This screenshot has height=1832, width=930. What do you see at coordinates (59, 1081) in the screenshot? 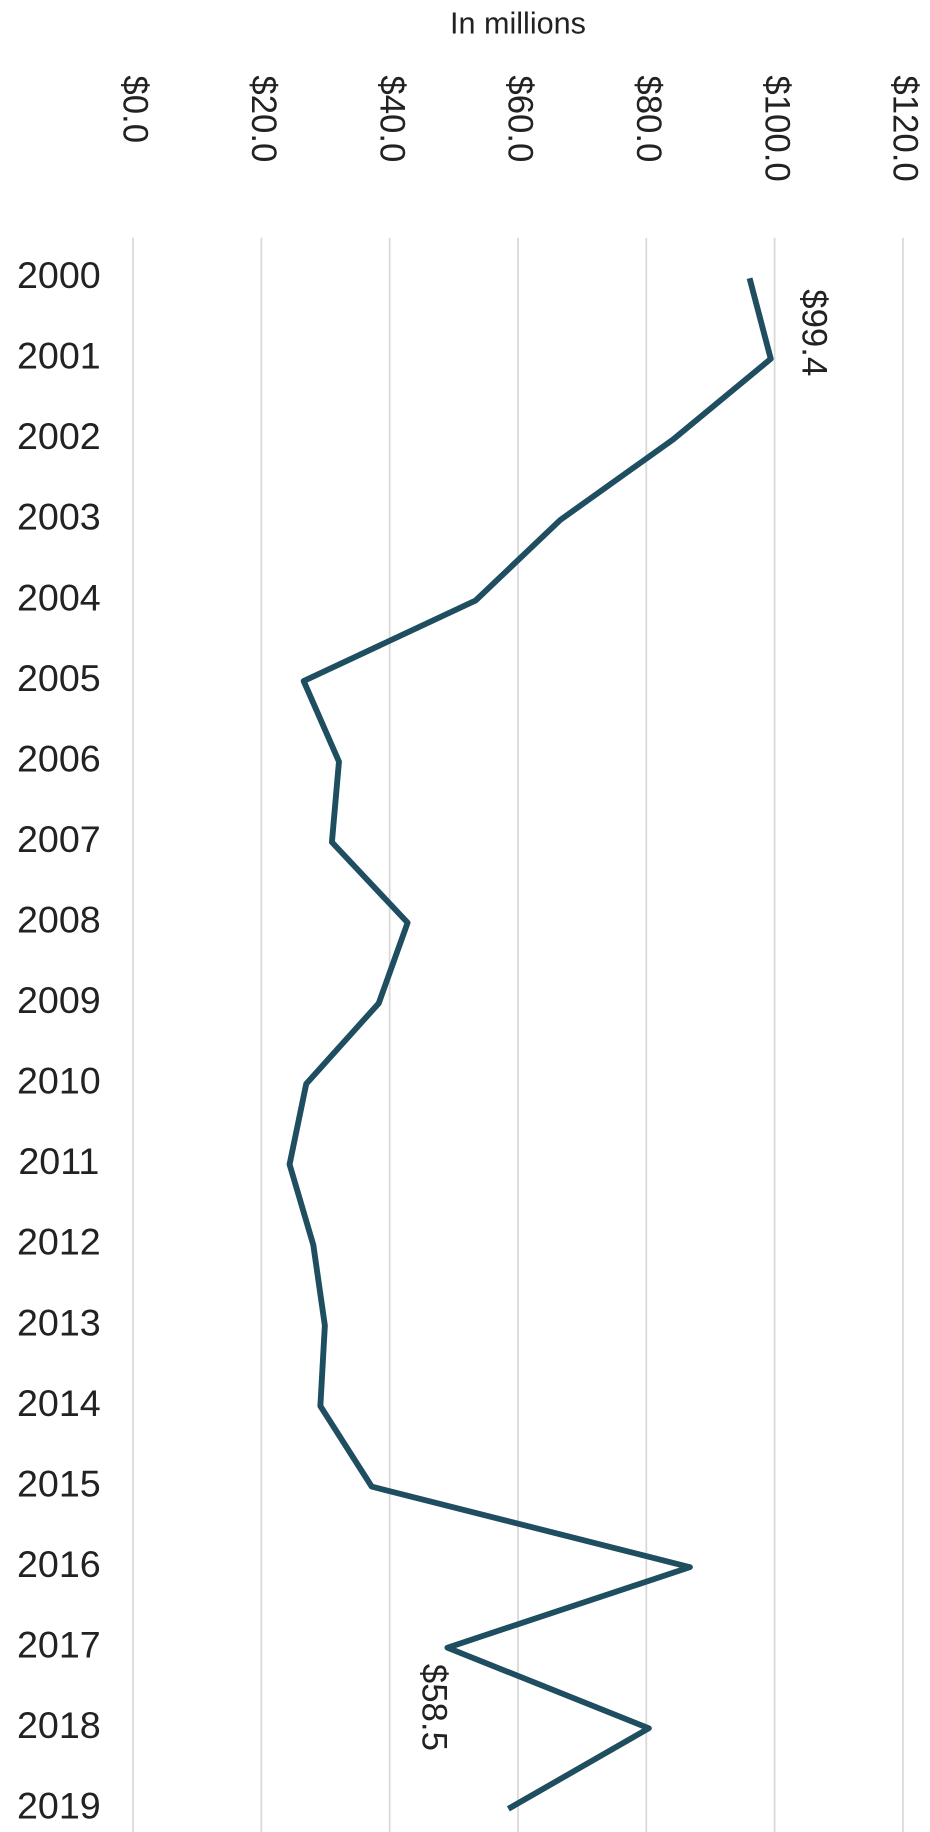
I see `y-tick-label: 2010` at bounding box center [59, 1081].